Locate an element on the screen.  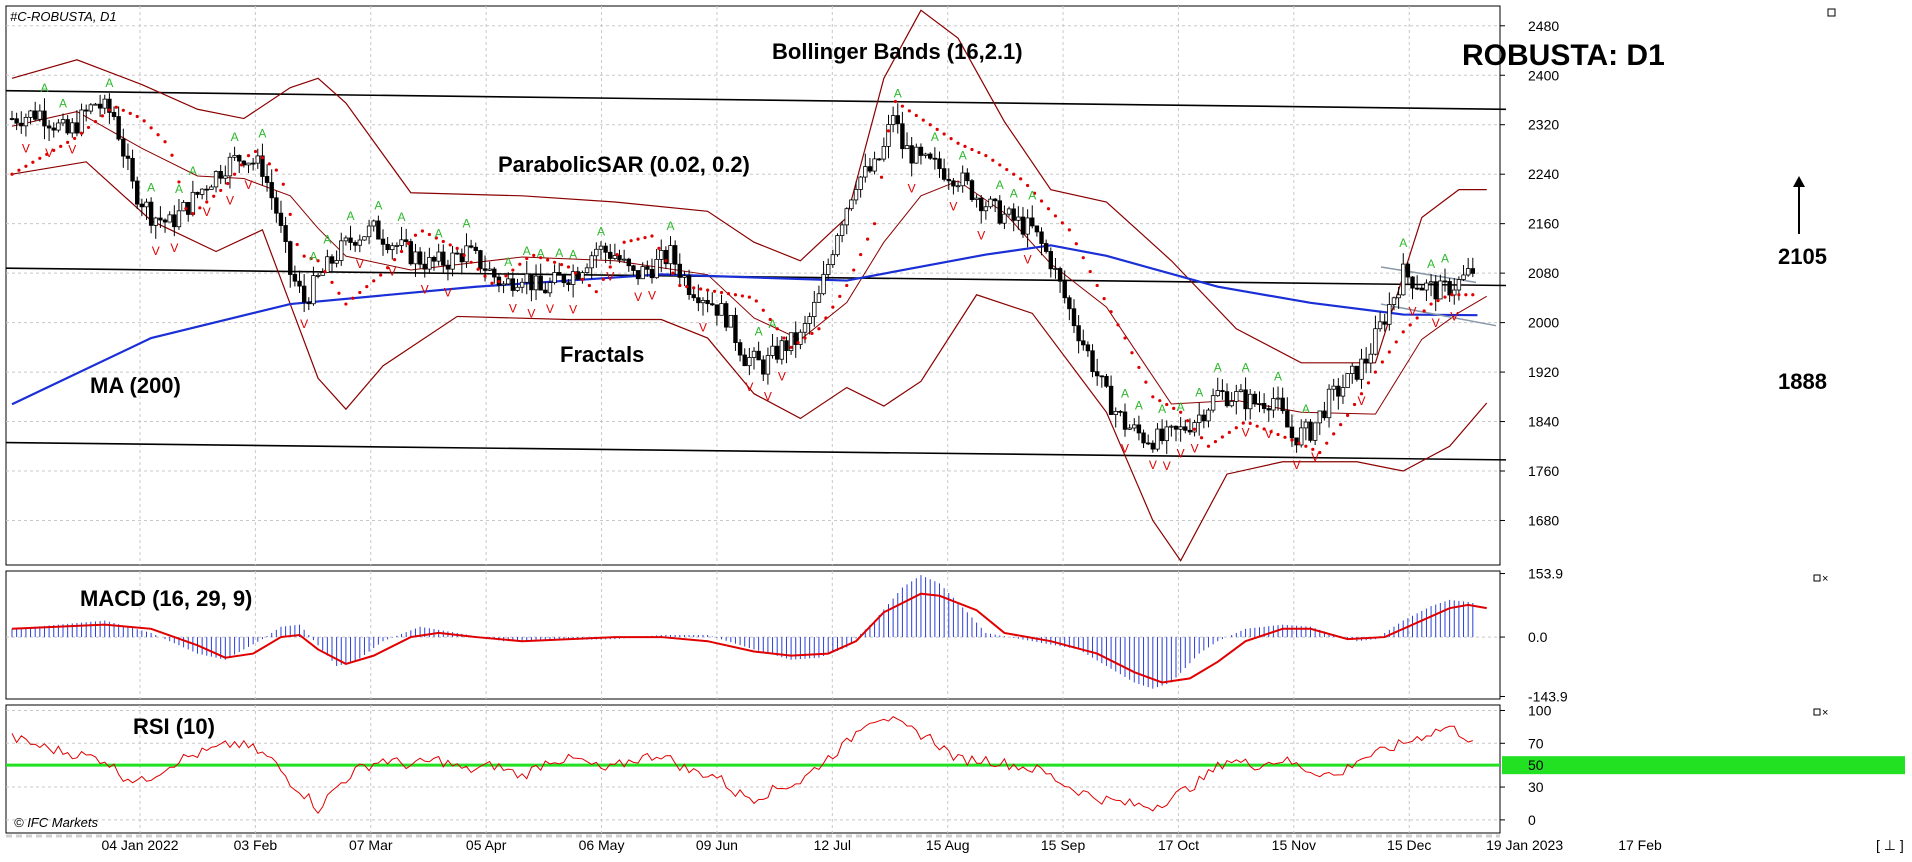
price-tick-label: 1680 is located at coordinates (1543, 520).